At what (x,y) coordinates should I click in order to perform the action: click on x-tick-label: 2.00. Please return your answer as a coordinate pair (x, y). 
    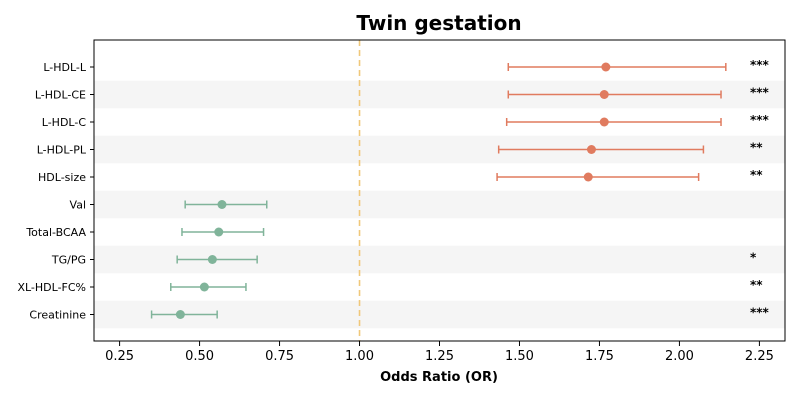
    Looking at the image, I should click on (679, 356).